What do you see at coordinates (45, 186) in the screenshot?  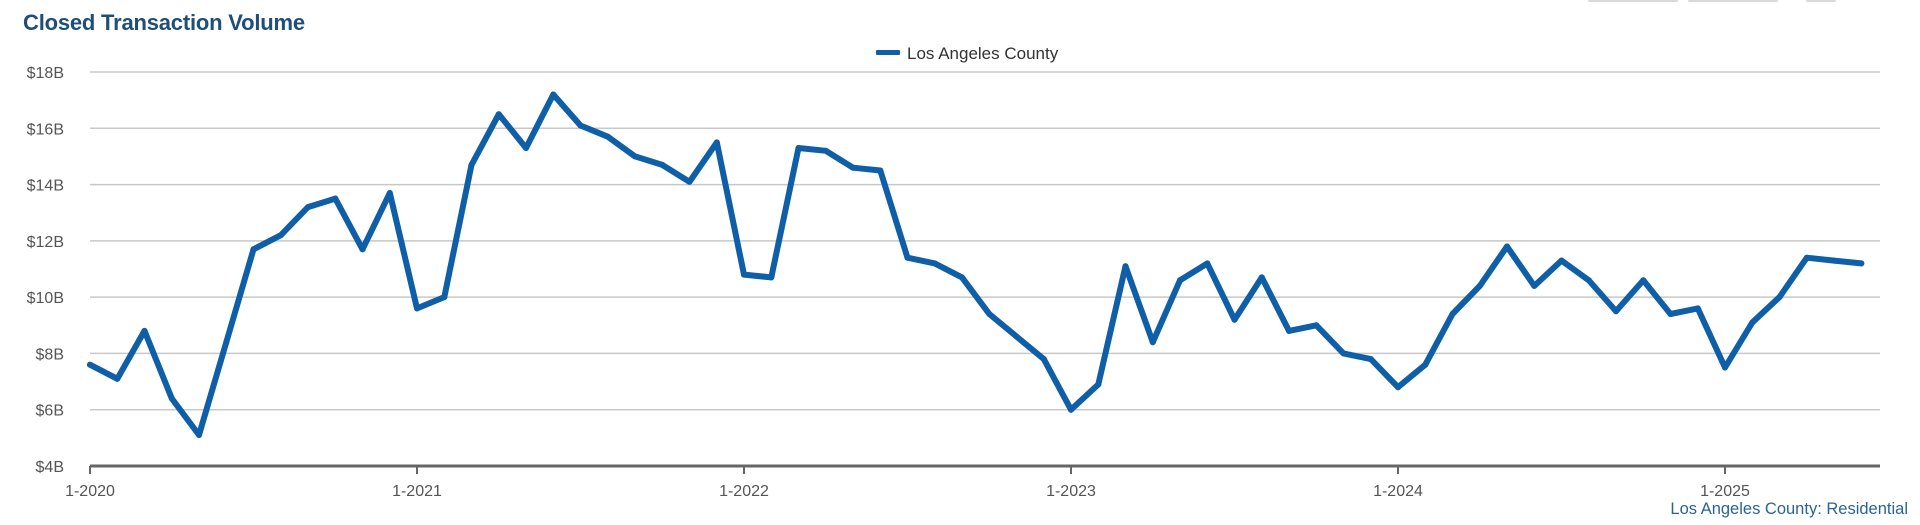 I see `y-tick-label: $14B` at bounding box center [45, 186].